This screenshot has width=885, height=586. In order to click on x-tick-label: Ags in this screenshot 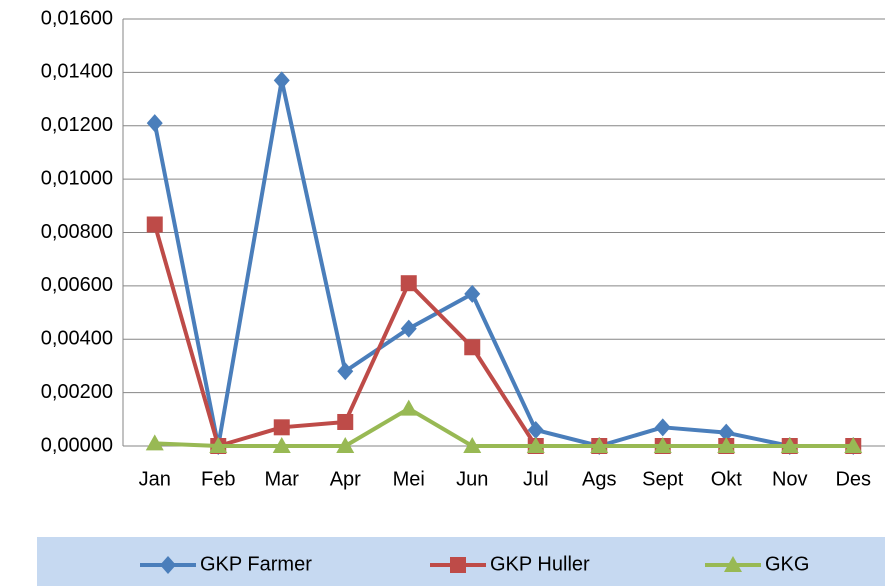, I will do `click(599, 479)`.